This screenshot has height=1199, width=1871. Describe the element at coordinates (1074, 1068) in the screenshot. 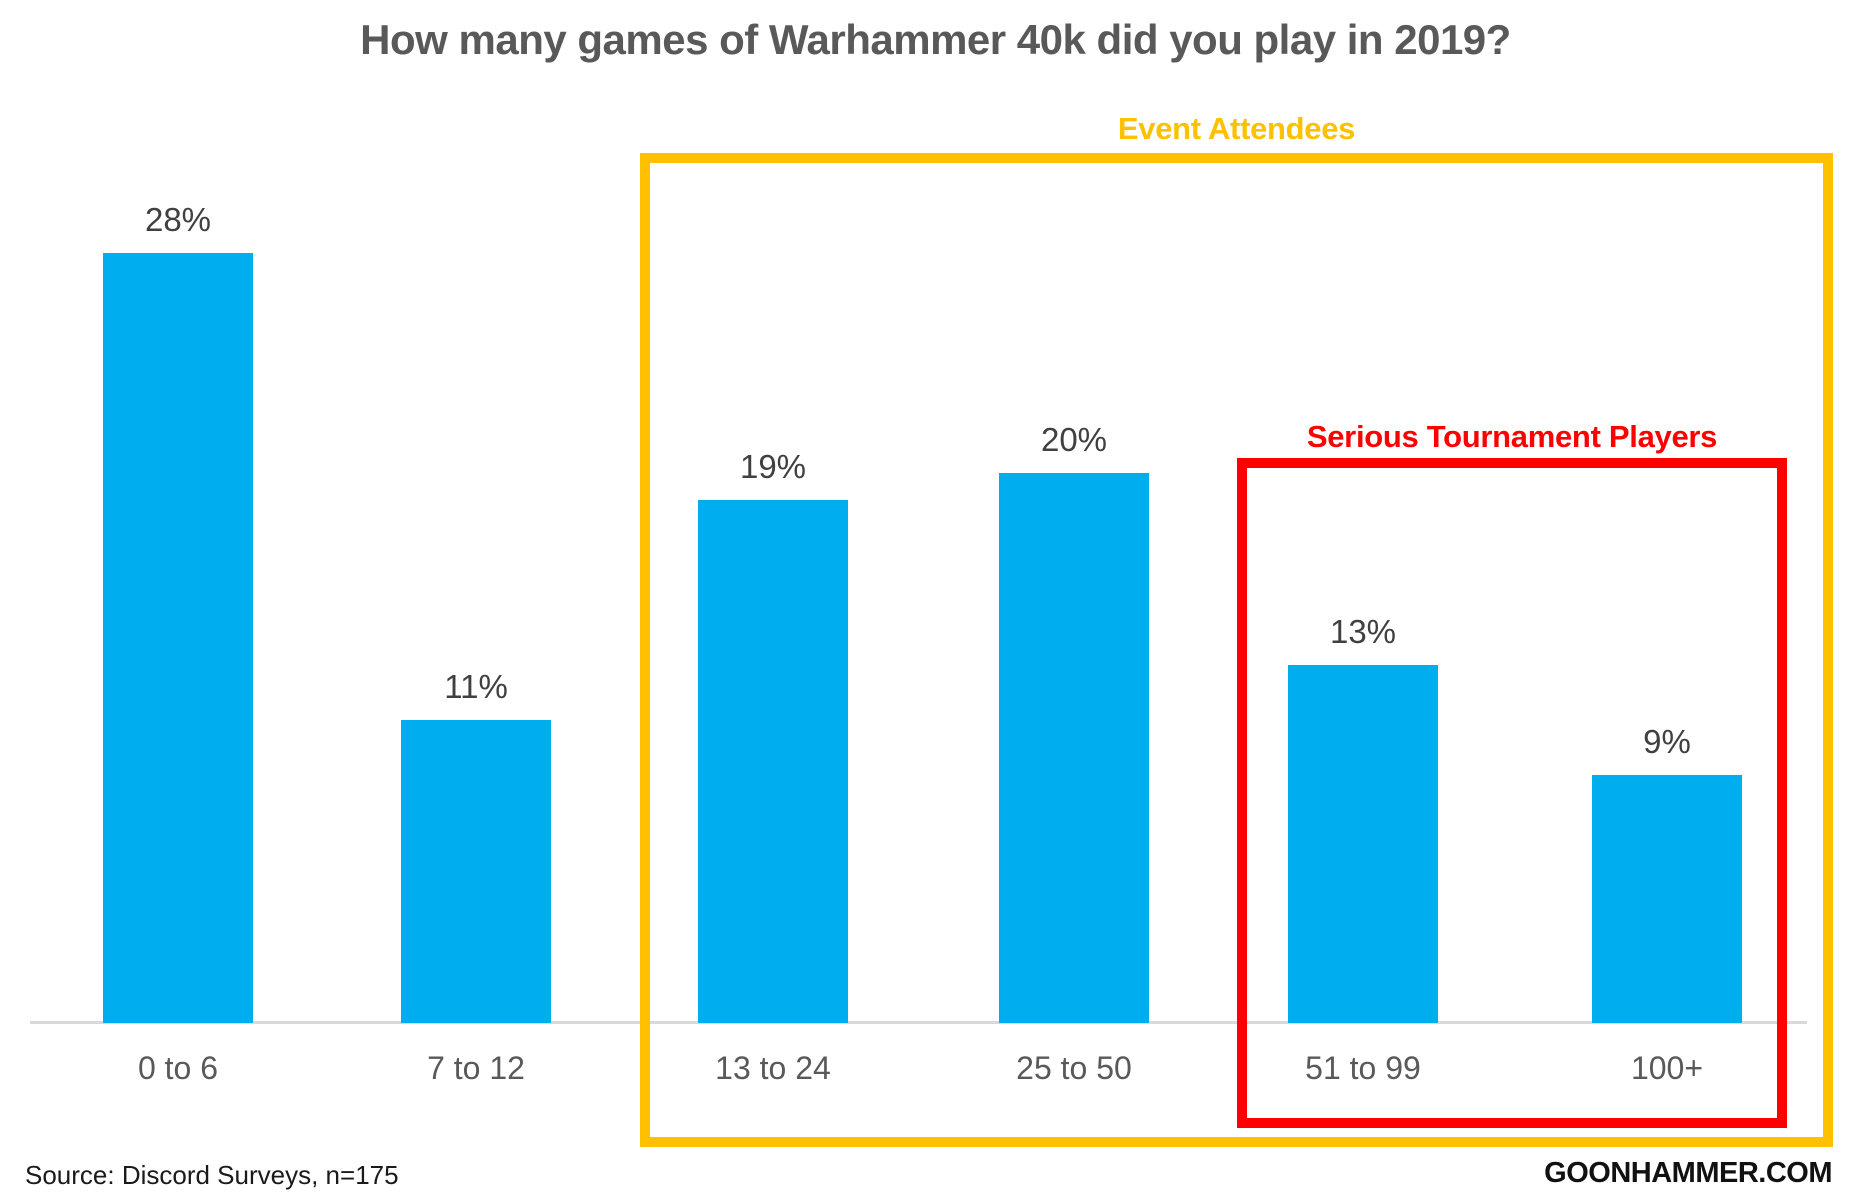

I see `category-label: 25 to 50` at that location.